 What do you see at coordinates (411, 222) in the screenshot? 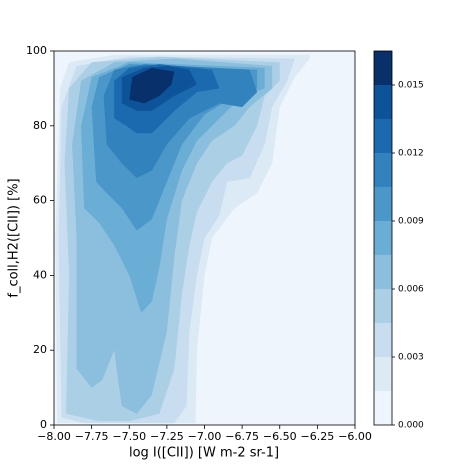
I see `colorbar-tick-label: 0.009` at bounding box center [411, 222].